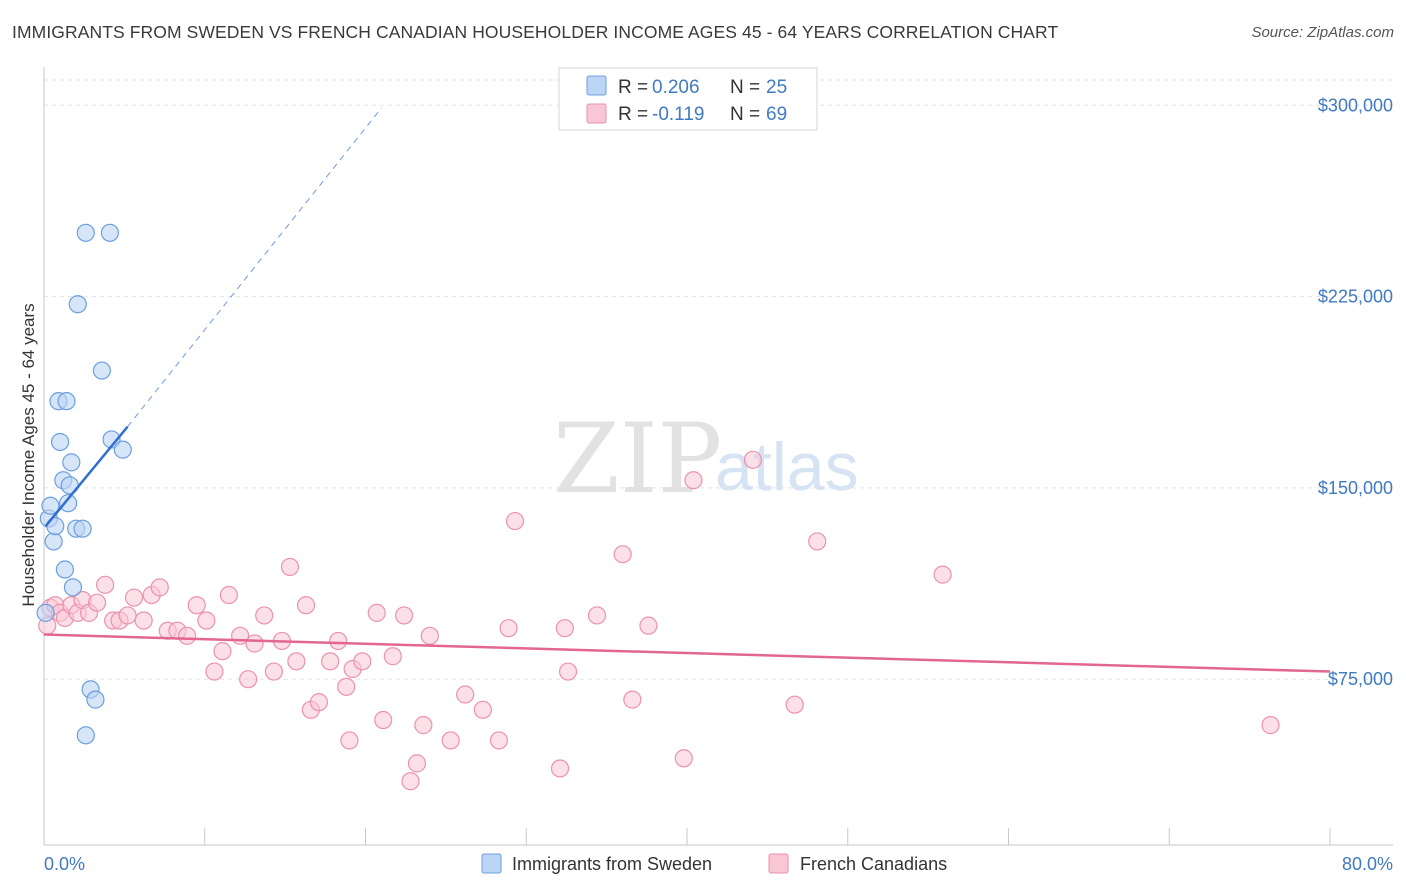  I want to click on series-legend-label-sweden: Immigrants from Sweden, so click(612, 864).